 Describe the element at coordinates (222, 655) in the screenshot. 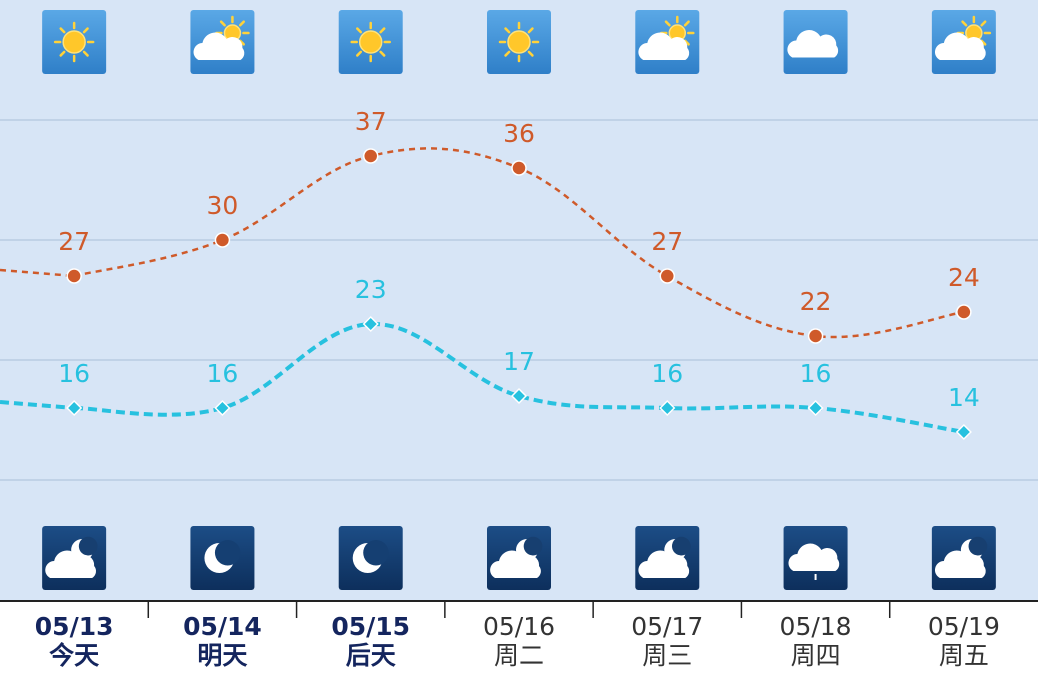

I see `day-label: 明天` at that location.